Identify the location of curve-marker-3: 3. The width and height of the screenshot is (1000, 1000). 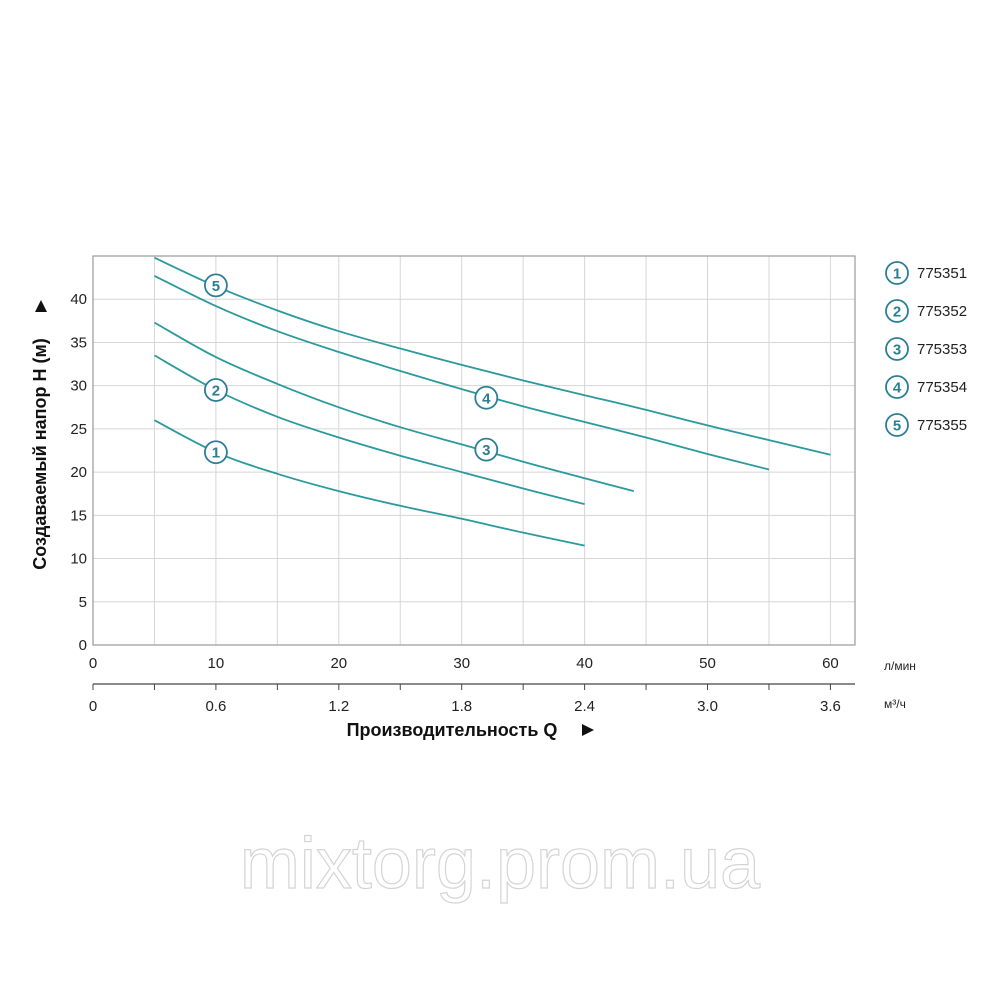
(486, 449).